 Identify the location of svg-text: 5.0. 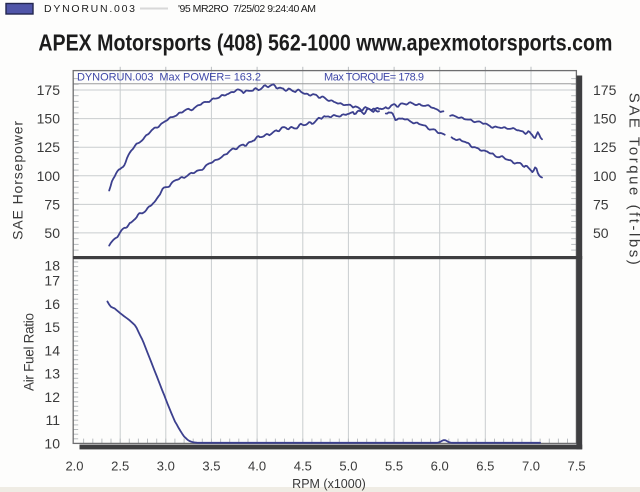
(348, 466).